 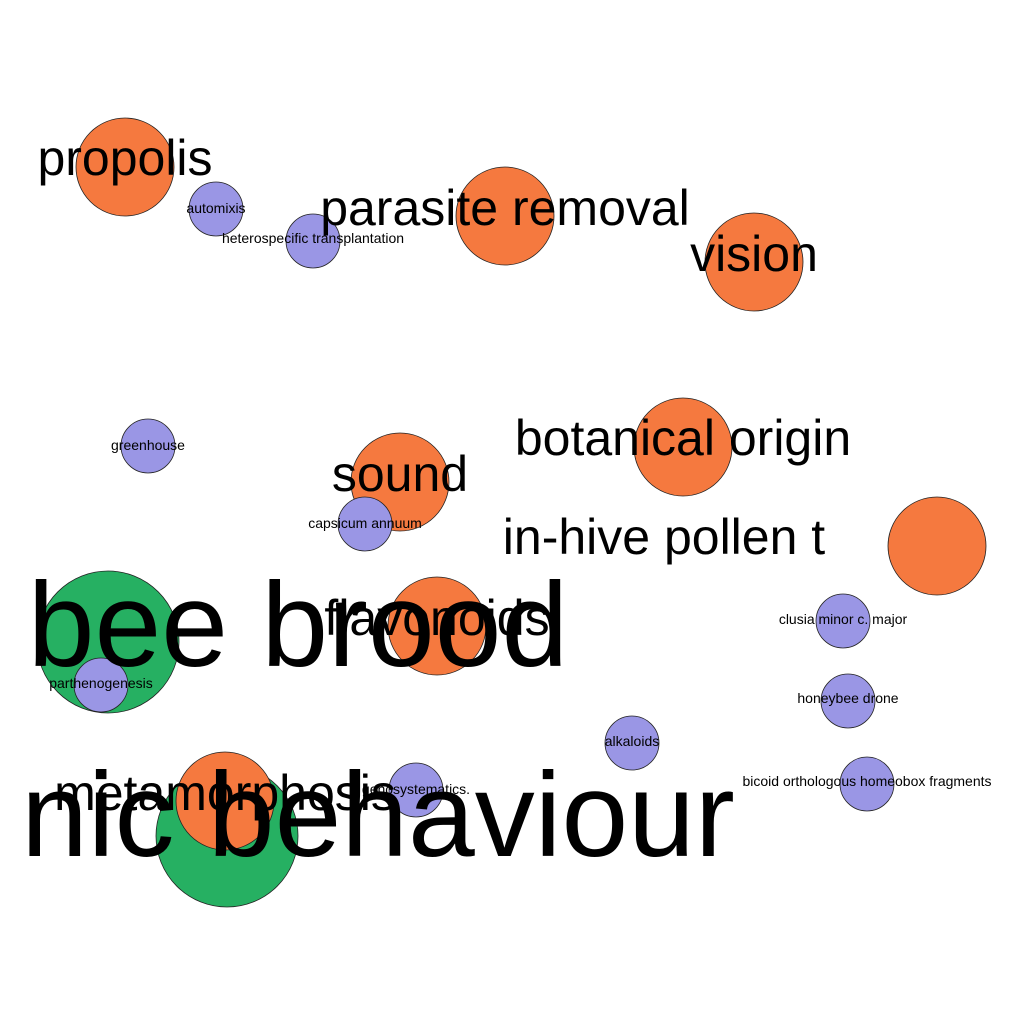 I want to click on node-circle-in-hive-pollen, so click(x=937, y=546).